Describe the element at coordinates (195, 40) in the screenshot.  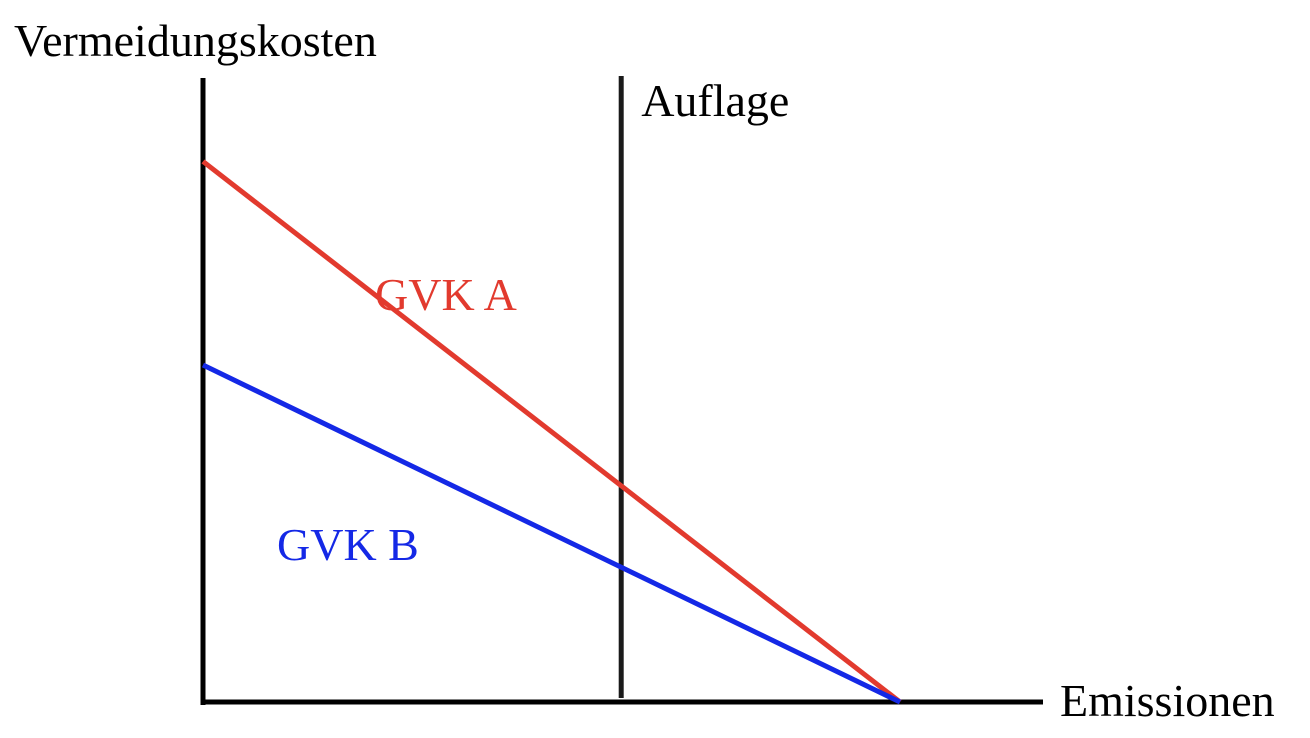
I see `y-axis-label: Vermeidungskosten` at that location.